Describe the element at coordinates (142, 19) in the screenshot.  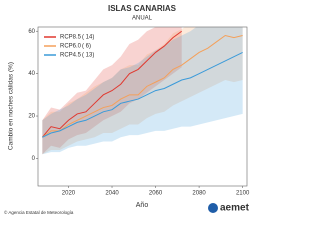
I see `chart-subtitle: ANUAL` at that location.